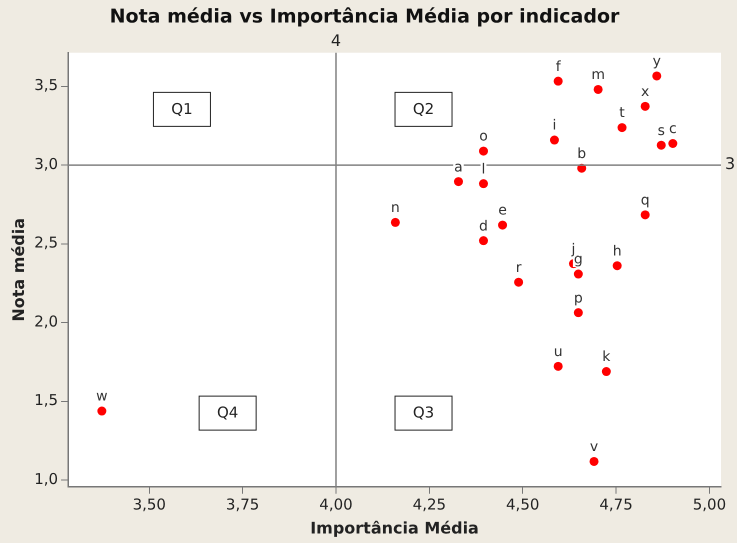 The image size is (737, 543). Describe the element at coordinates (645, 92) in the screenshot. I see `data-label: x` at that location.